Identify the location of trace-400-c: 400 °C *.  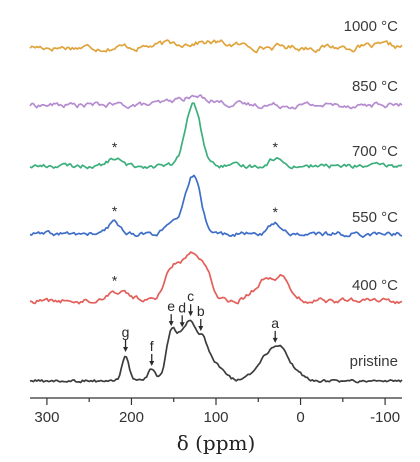
(216, 278).